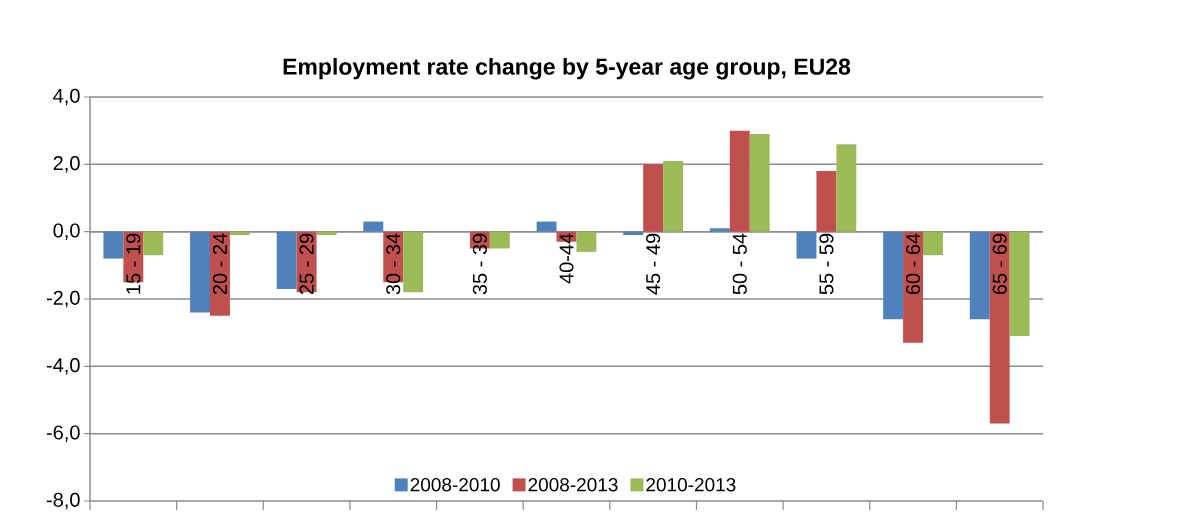  I want to click on x-tick-label: 40-44, so click(566, 258).